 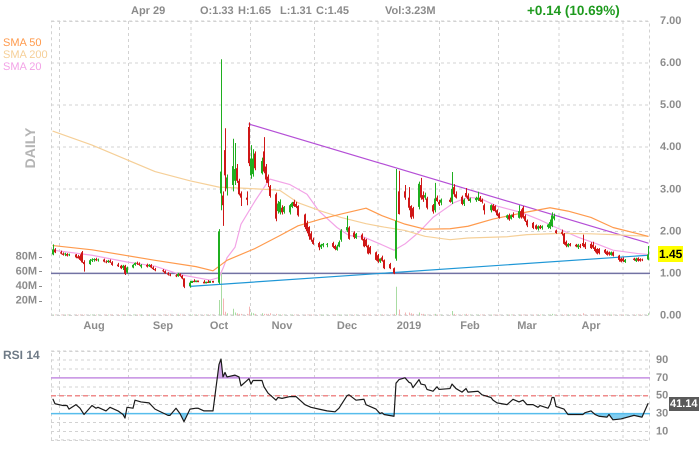 I want to click on y-tick-label: 0.00, so click(x=671, y=315).